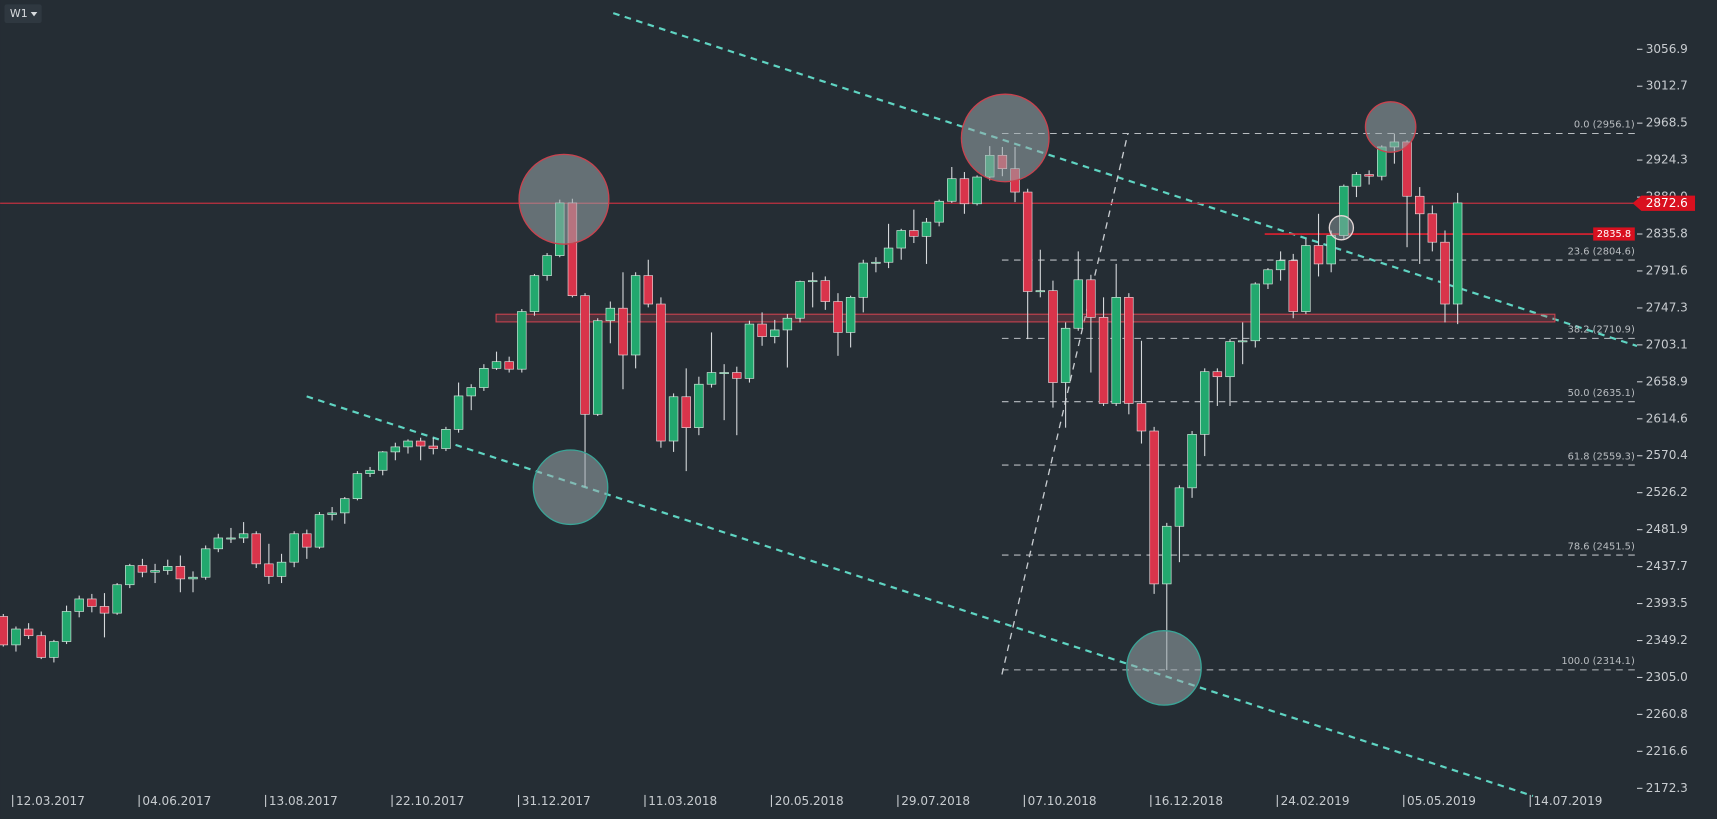 The height and width of the screenshot is (819, 1717). Describe the element at coordinates (1188, 801) in the screenshot. I see `x-tick-label: 16.12.2018` at that location.